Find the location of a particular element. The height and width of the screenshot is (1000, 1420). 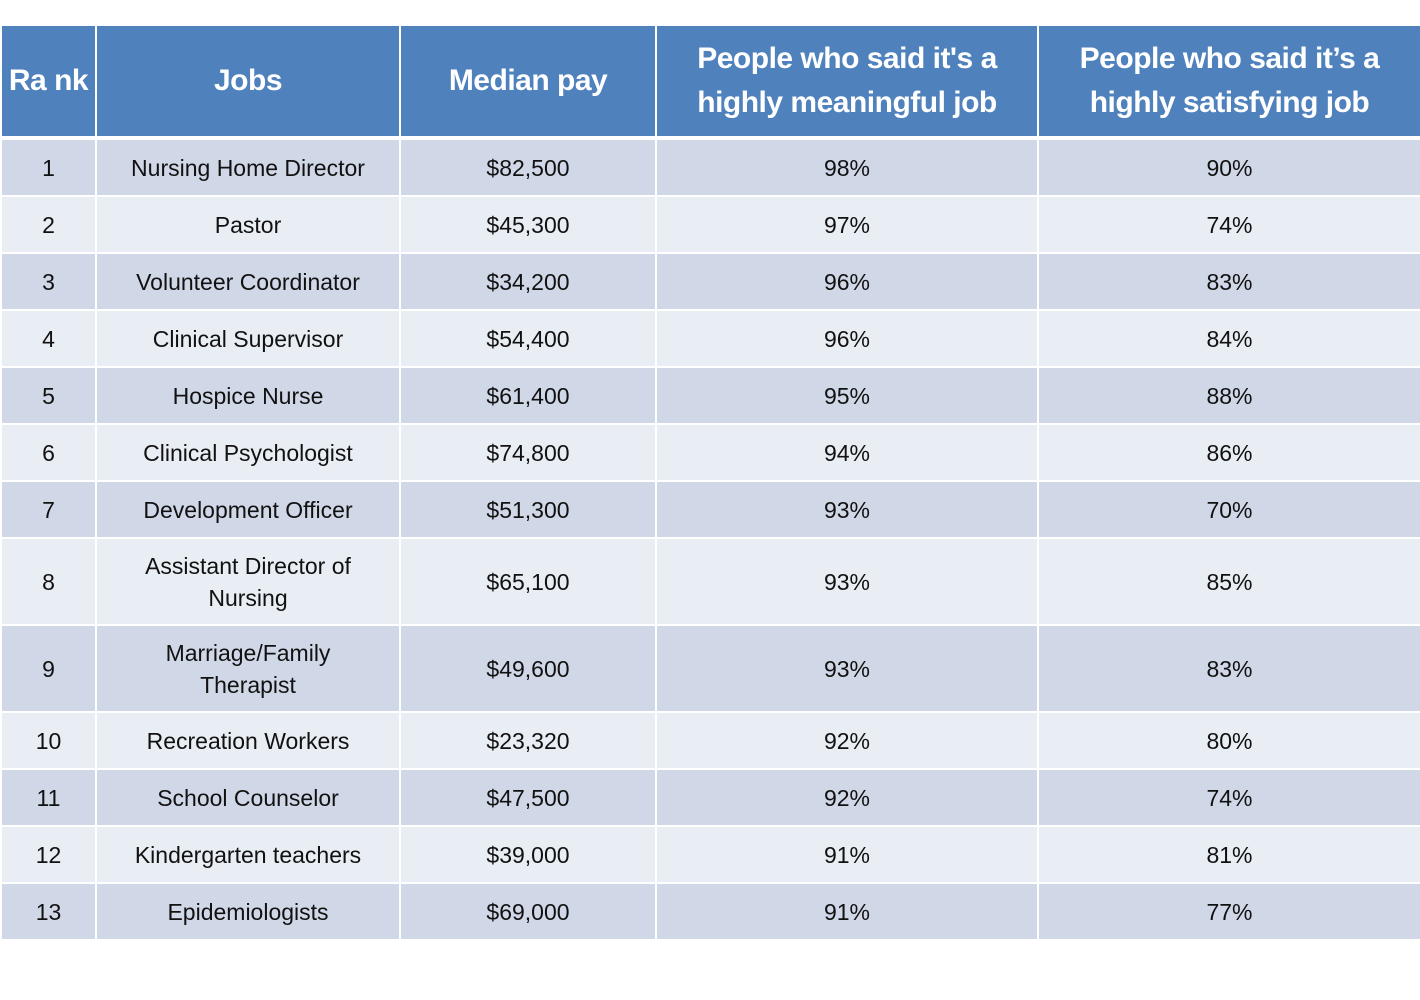

table-row: 1 Nursing Home Director $82,500 98% 90% is located at coordinates (710, 167).